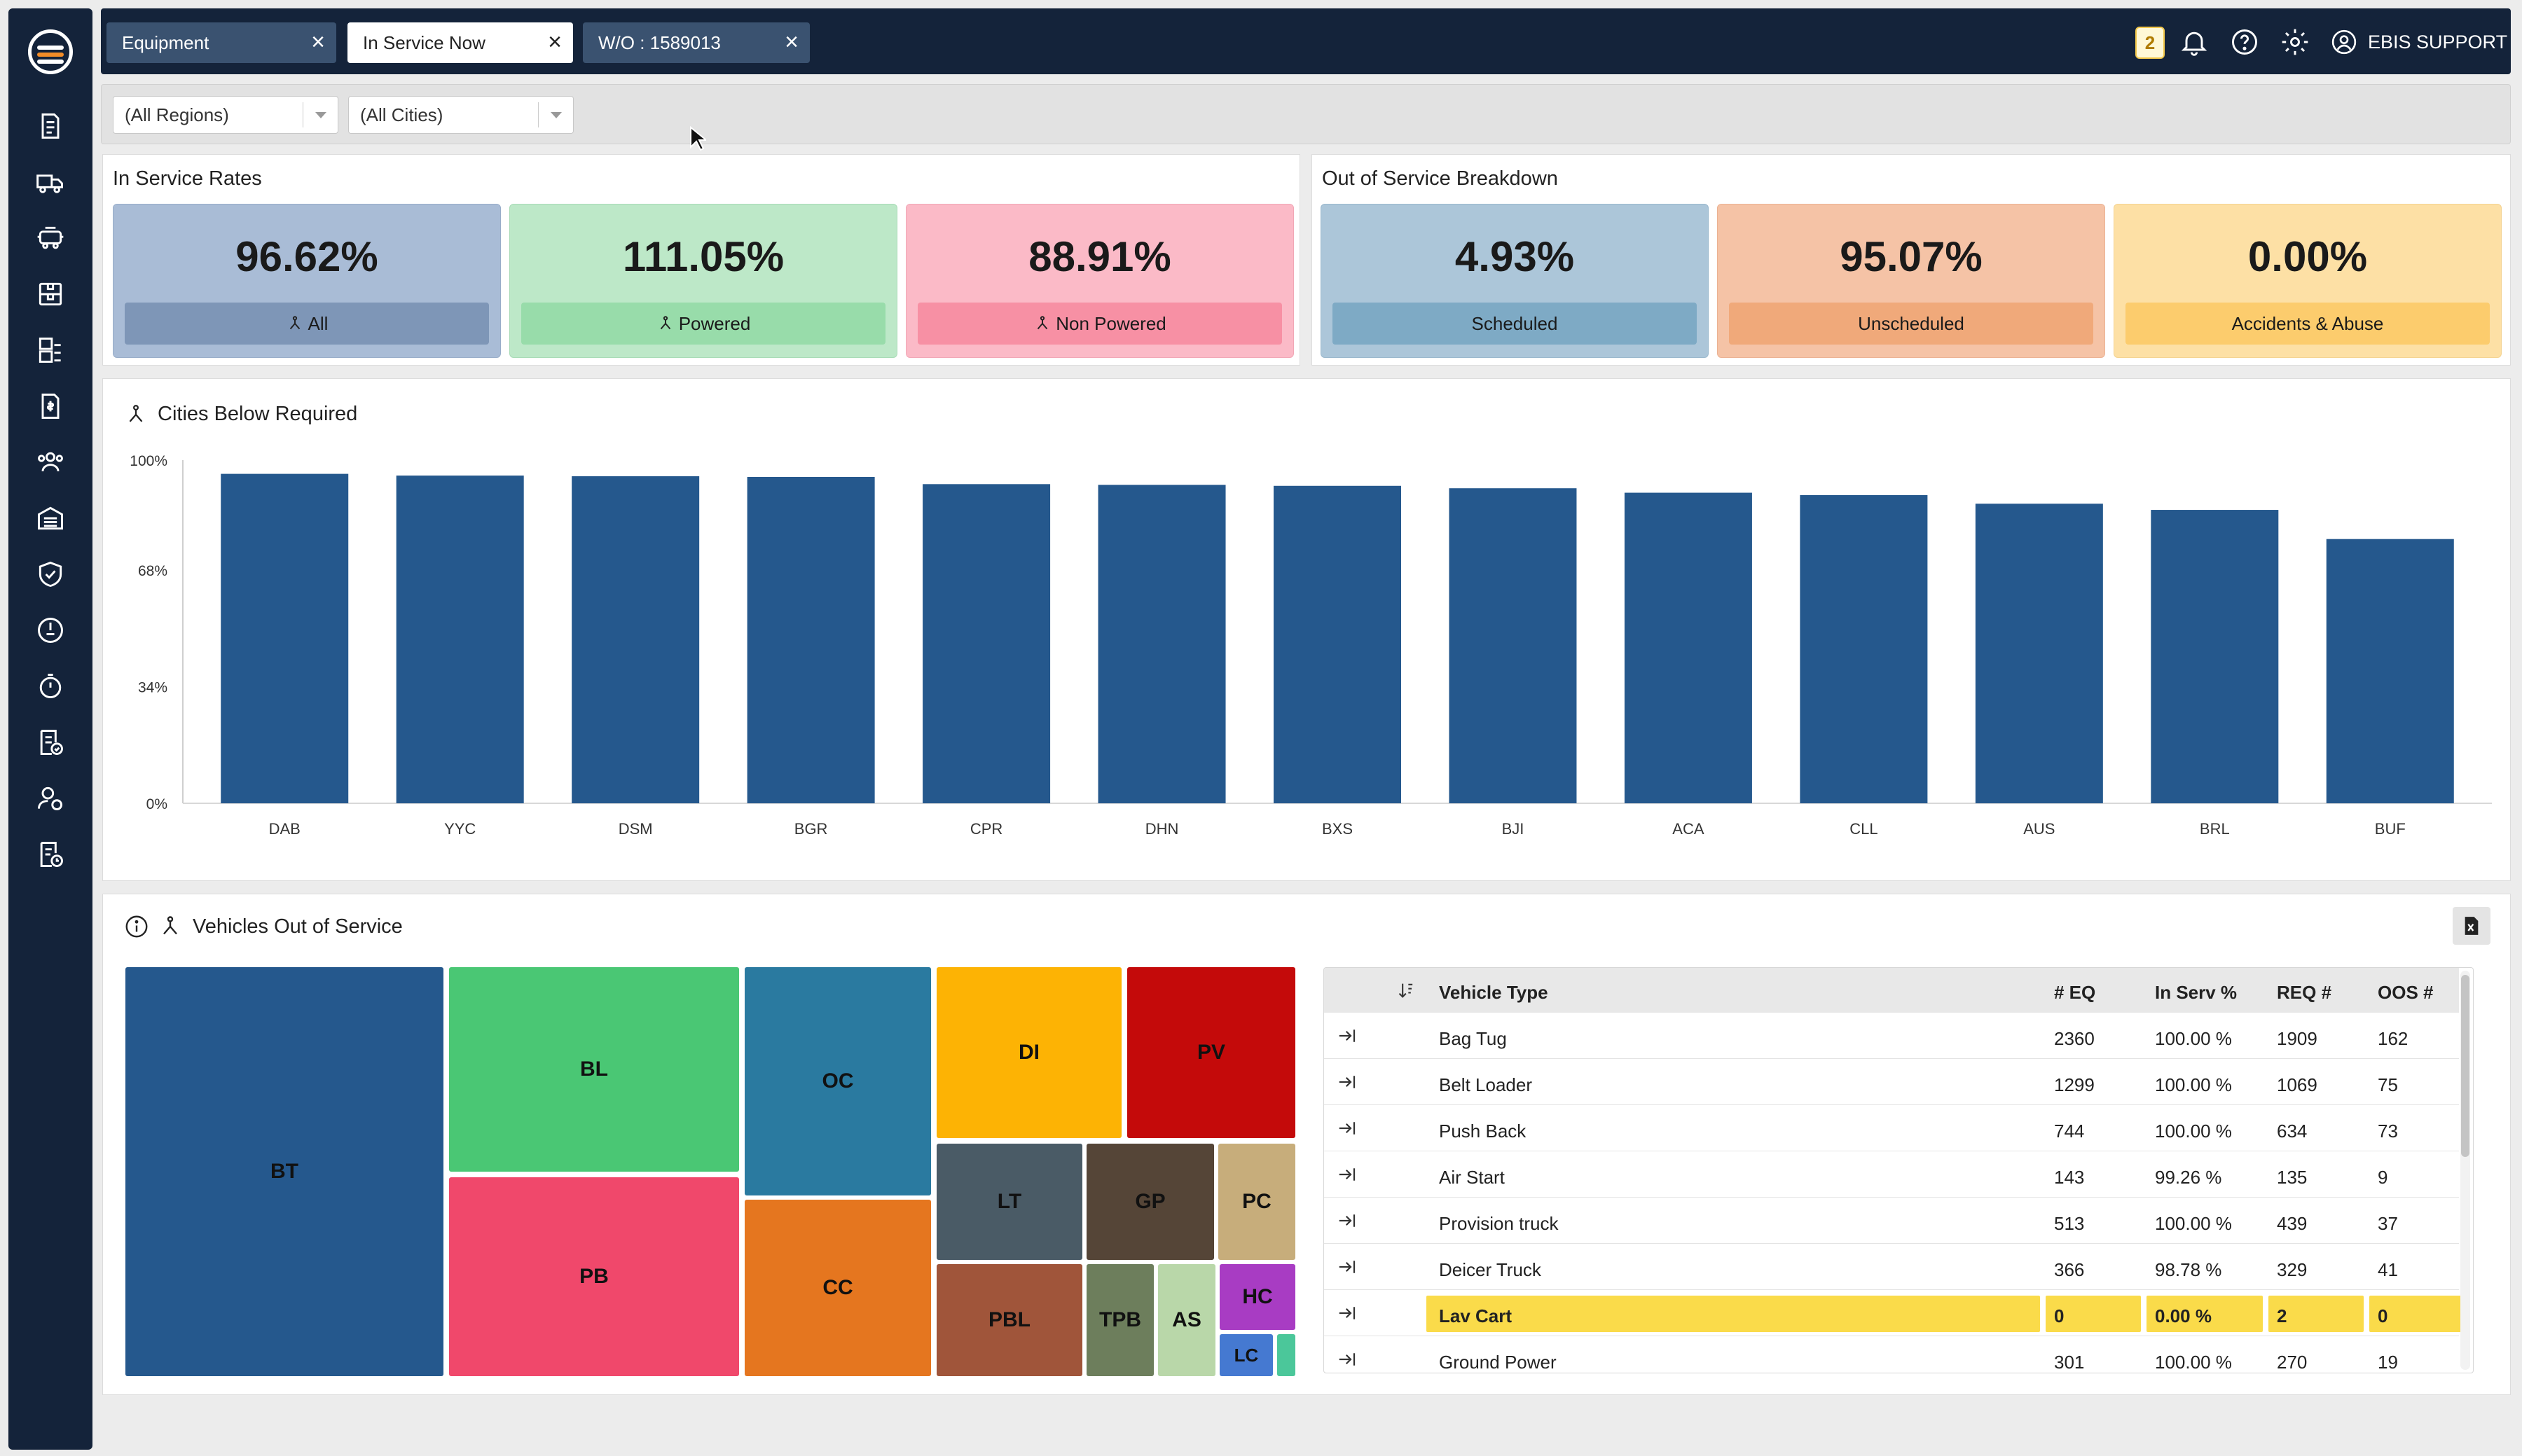 Image resolution: width=2522 pixels, height=1456 pixels. Describe the element at coordinates (1286, 1355) in the screenshot. I see `treemap-cell-other` at that location.